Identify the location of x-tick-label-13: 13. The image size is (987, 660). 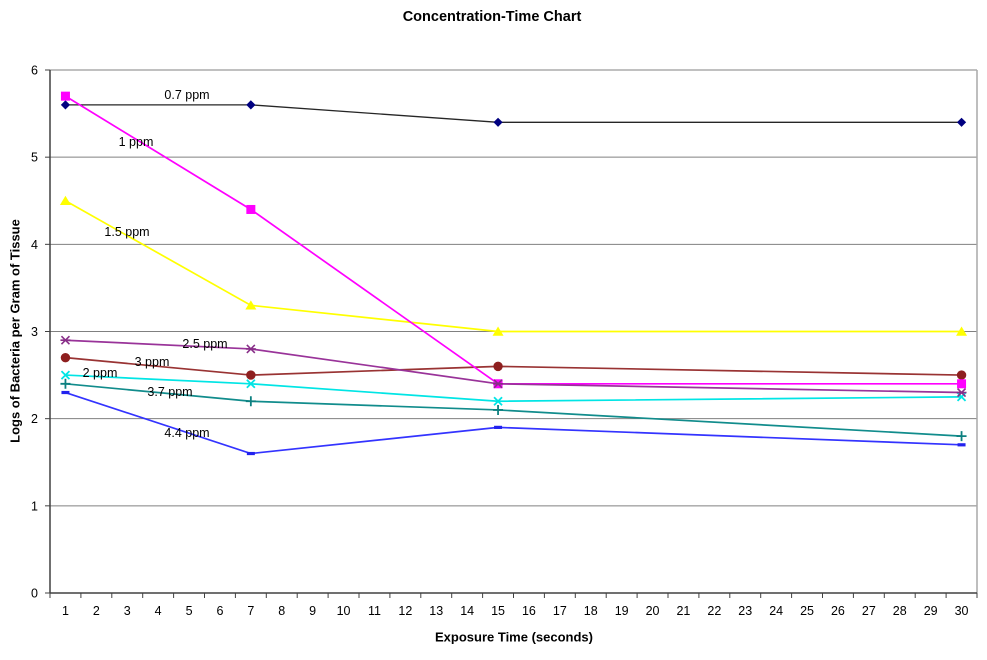
(436, 611).